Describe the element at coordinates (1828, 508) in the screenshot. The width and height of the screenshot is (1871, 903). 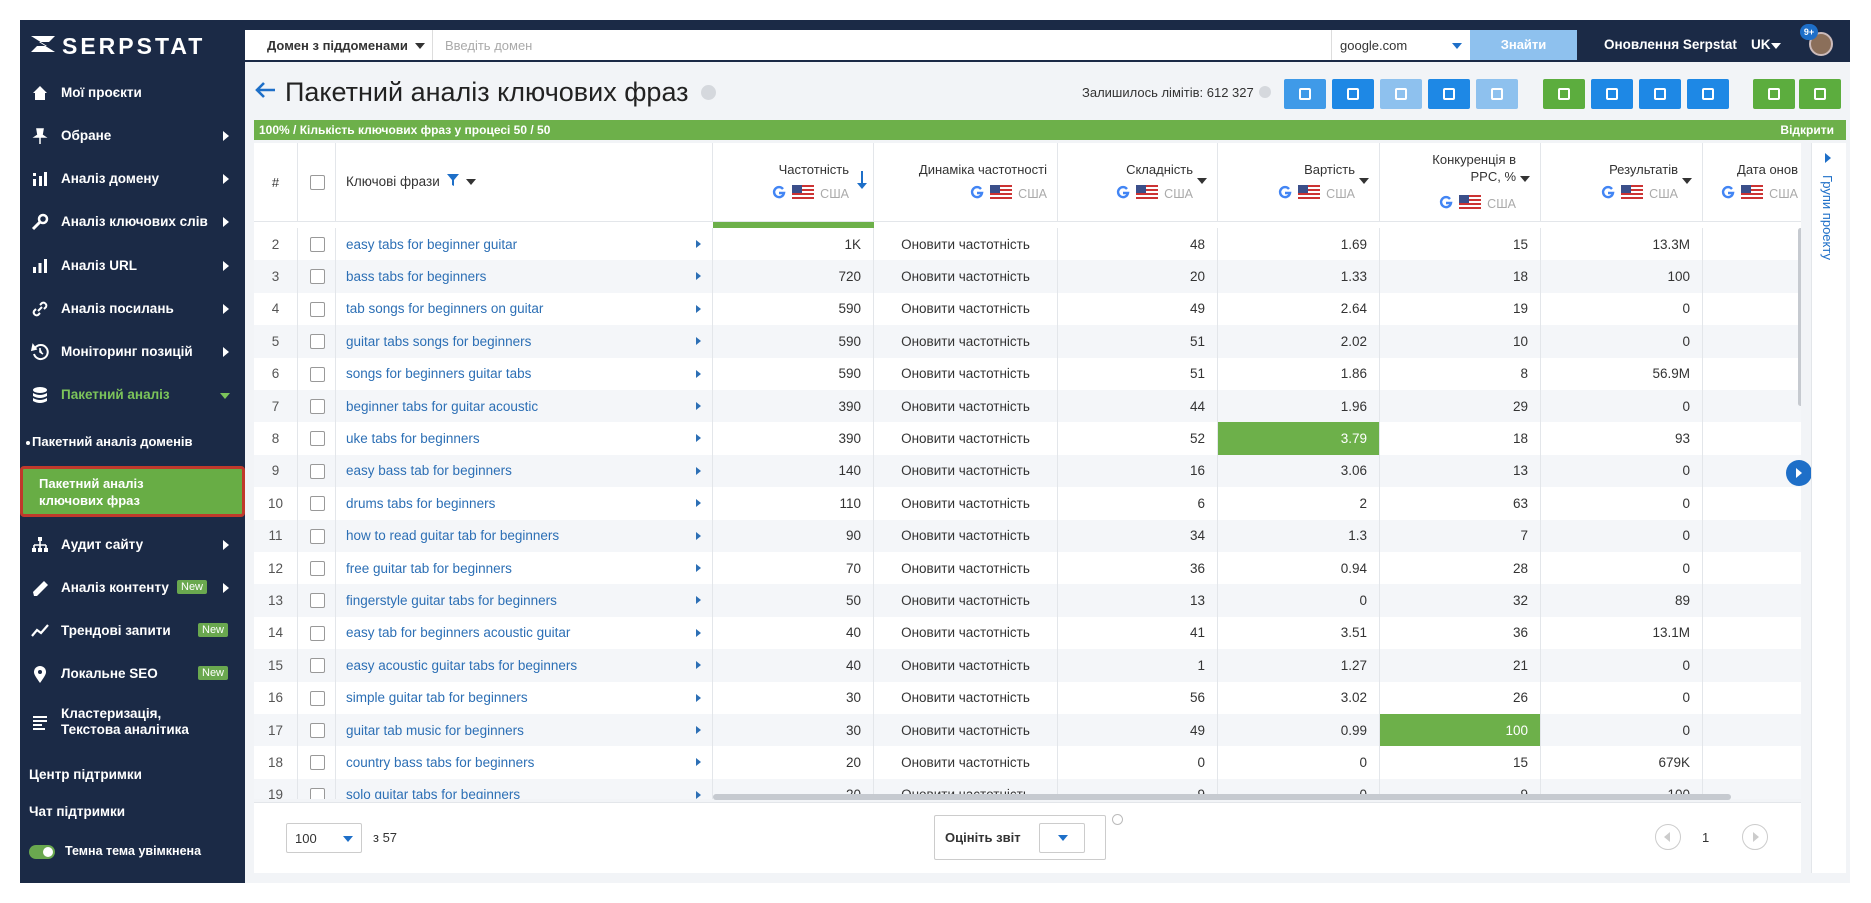
I see `project-groups-panel: Групи проекту` at that location.